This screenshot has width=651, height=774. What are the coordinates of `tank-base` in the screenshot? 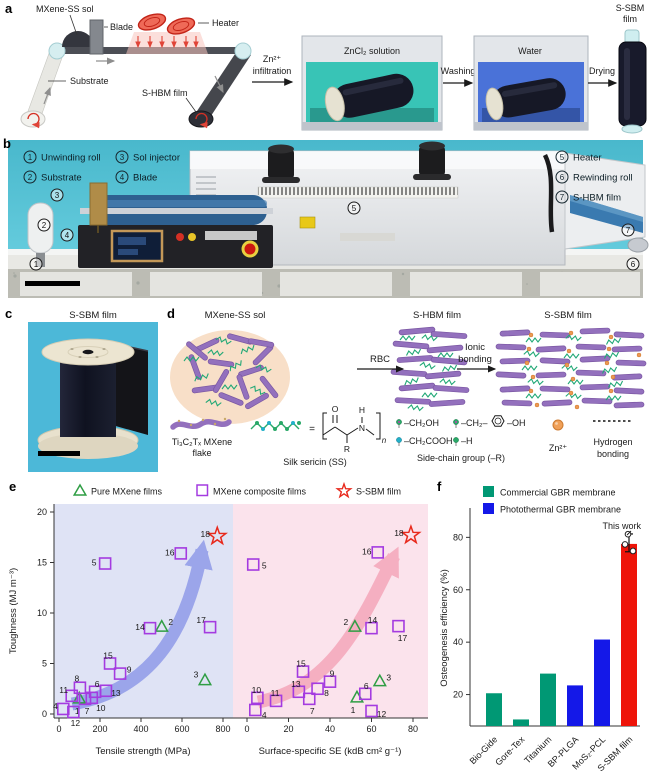 It's located at (372, 126).